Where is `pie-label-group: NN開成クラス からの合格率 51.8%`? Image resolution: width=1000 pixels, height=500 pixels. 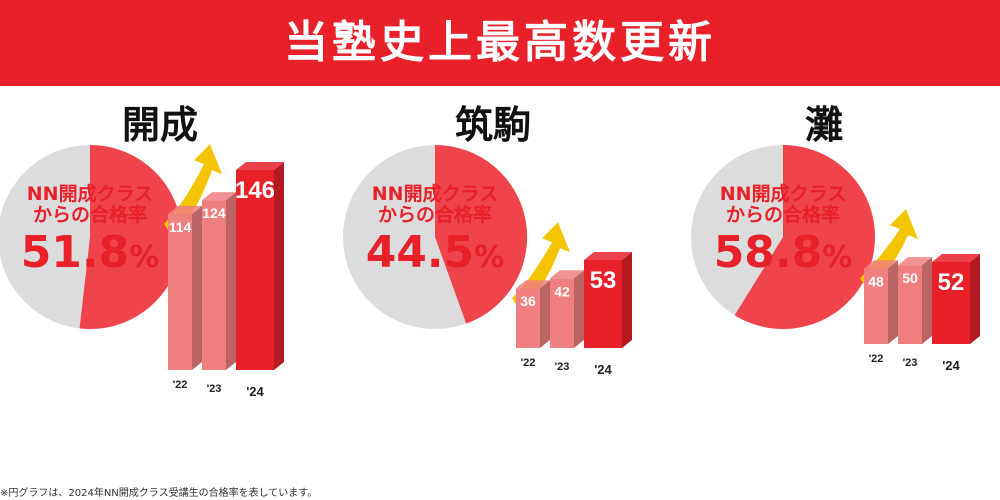
pie-label-group: NN開成クラス からの合格率 51.8% is located at coordinates (90, 233).